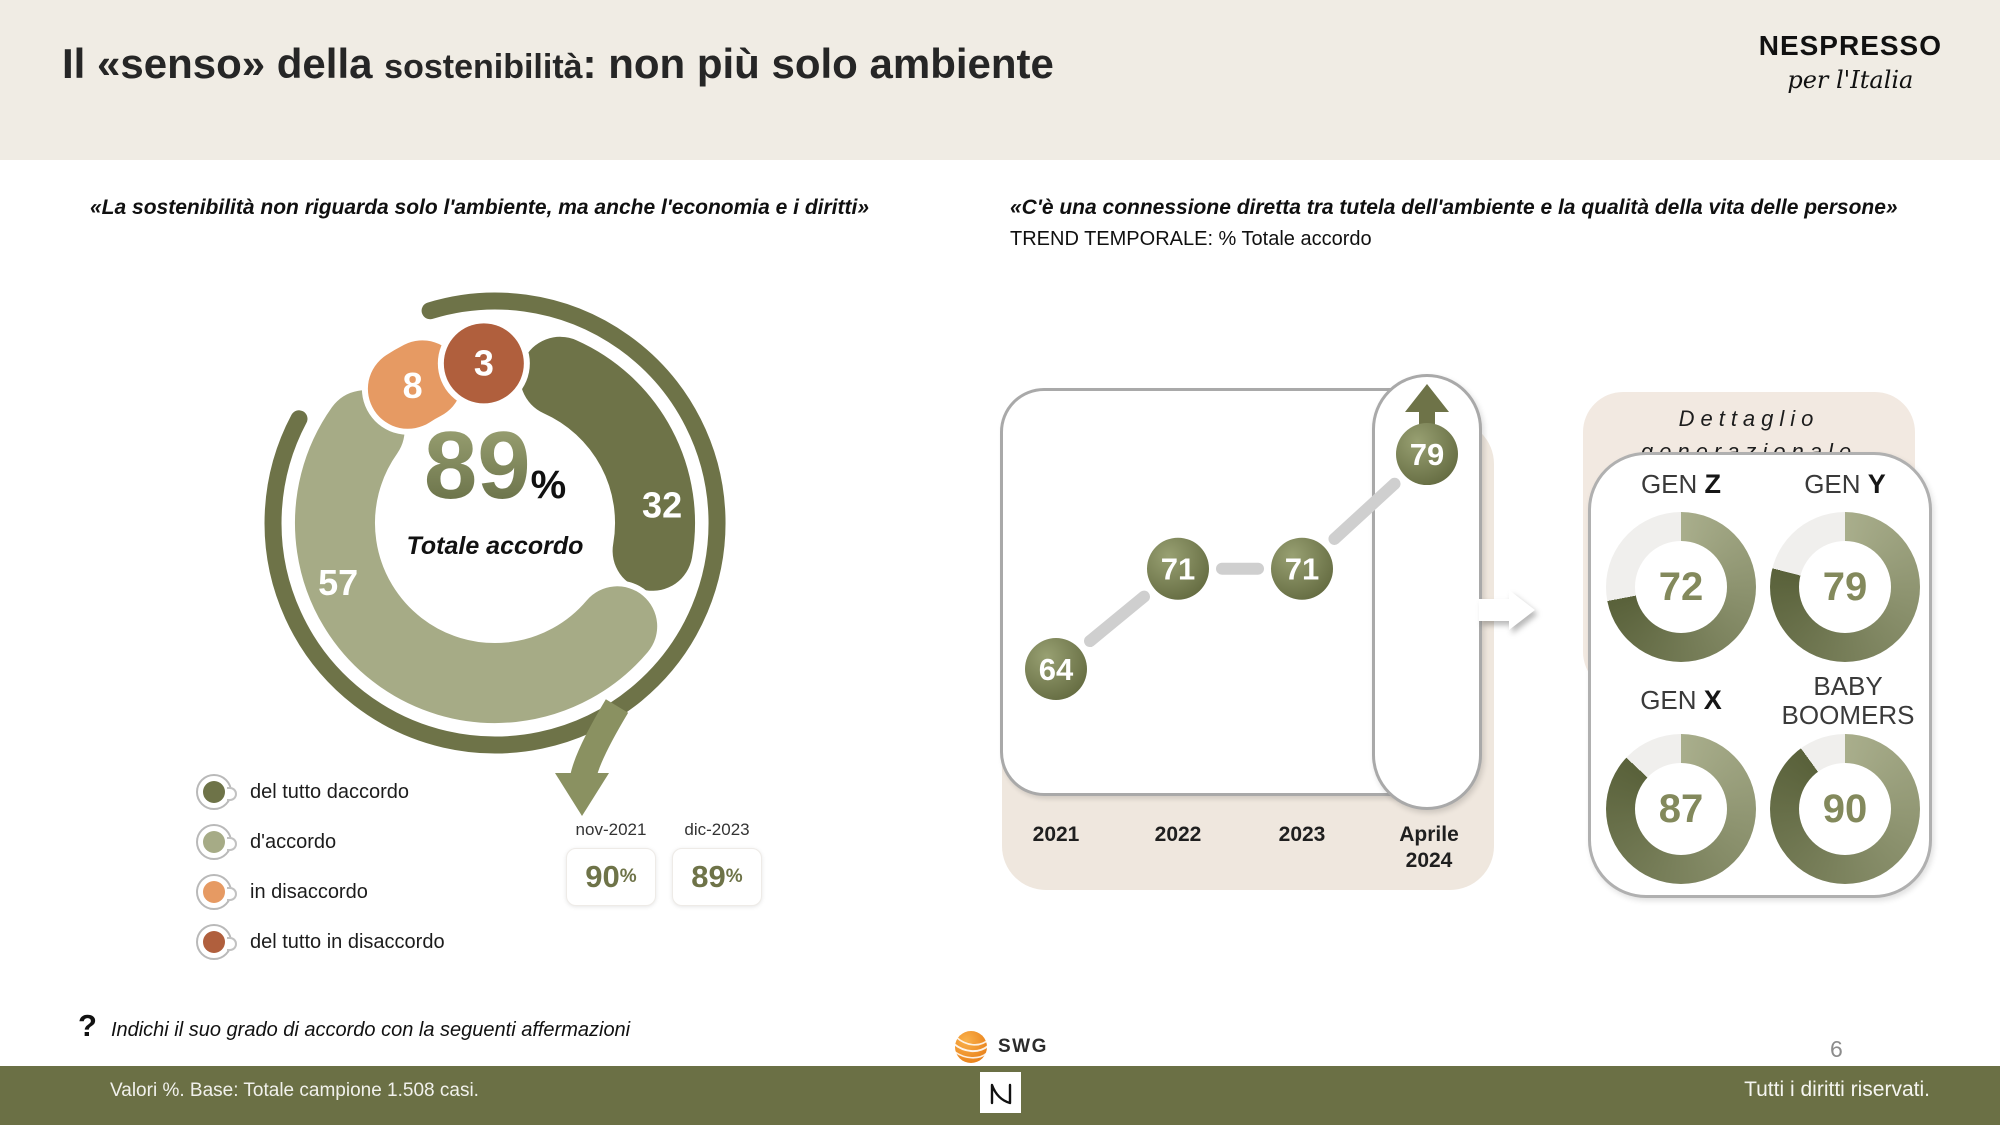  What do you see at coordinates (1850, 62) in the screenshot?
I see `nespresso-logo: NESPRESSO per l'Italia` at bounding box center [1850, 62].